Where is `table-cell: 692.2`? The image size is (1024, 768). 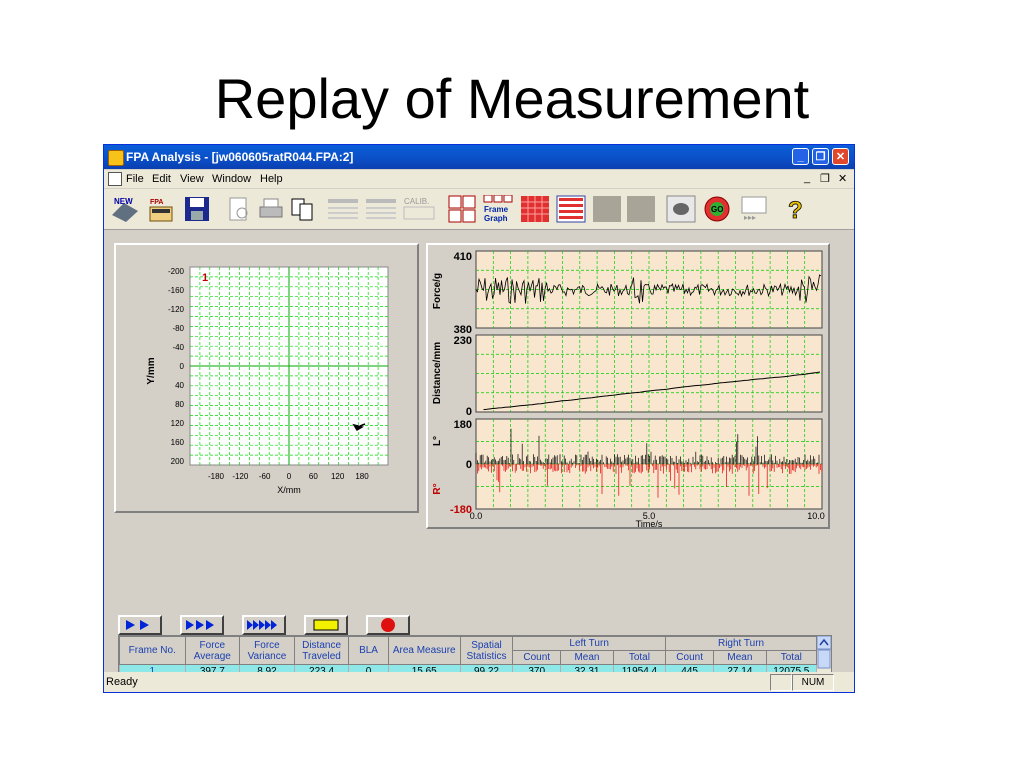 table-cell: 692.2 is located at coordinates (321, 693).